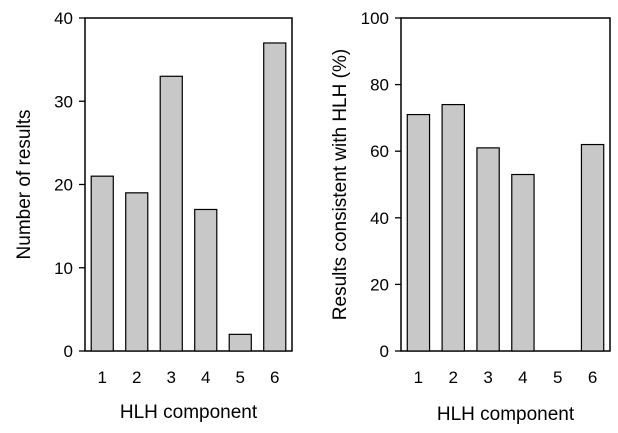 The image size is (618, 433). Describe the element at coordinates (375, 18) in the screenshot. I see `y-tick-label: 100` at that location.